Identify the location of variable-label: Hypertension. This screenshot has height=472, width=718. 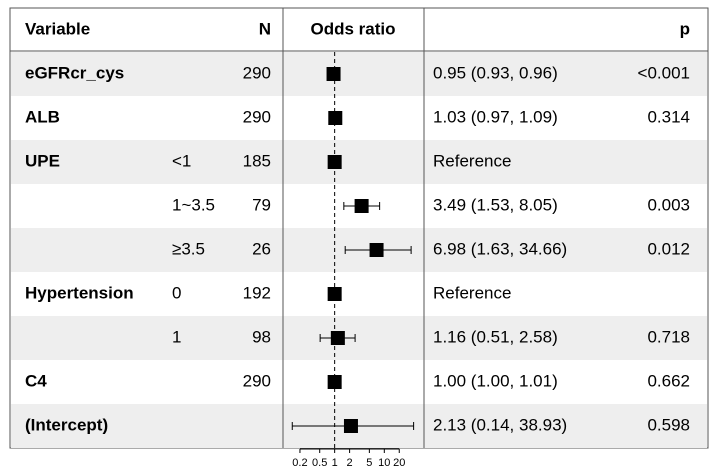
(79, 292).